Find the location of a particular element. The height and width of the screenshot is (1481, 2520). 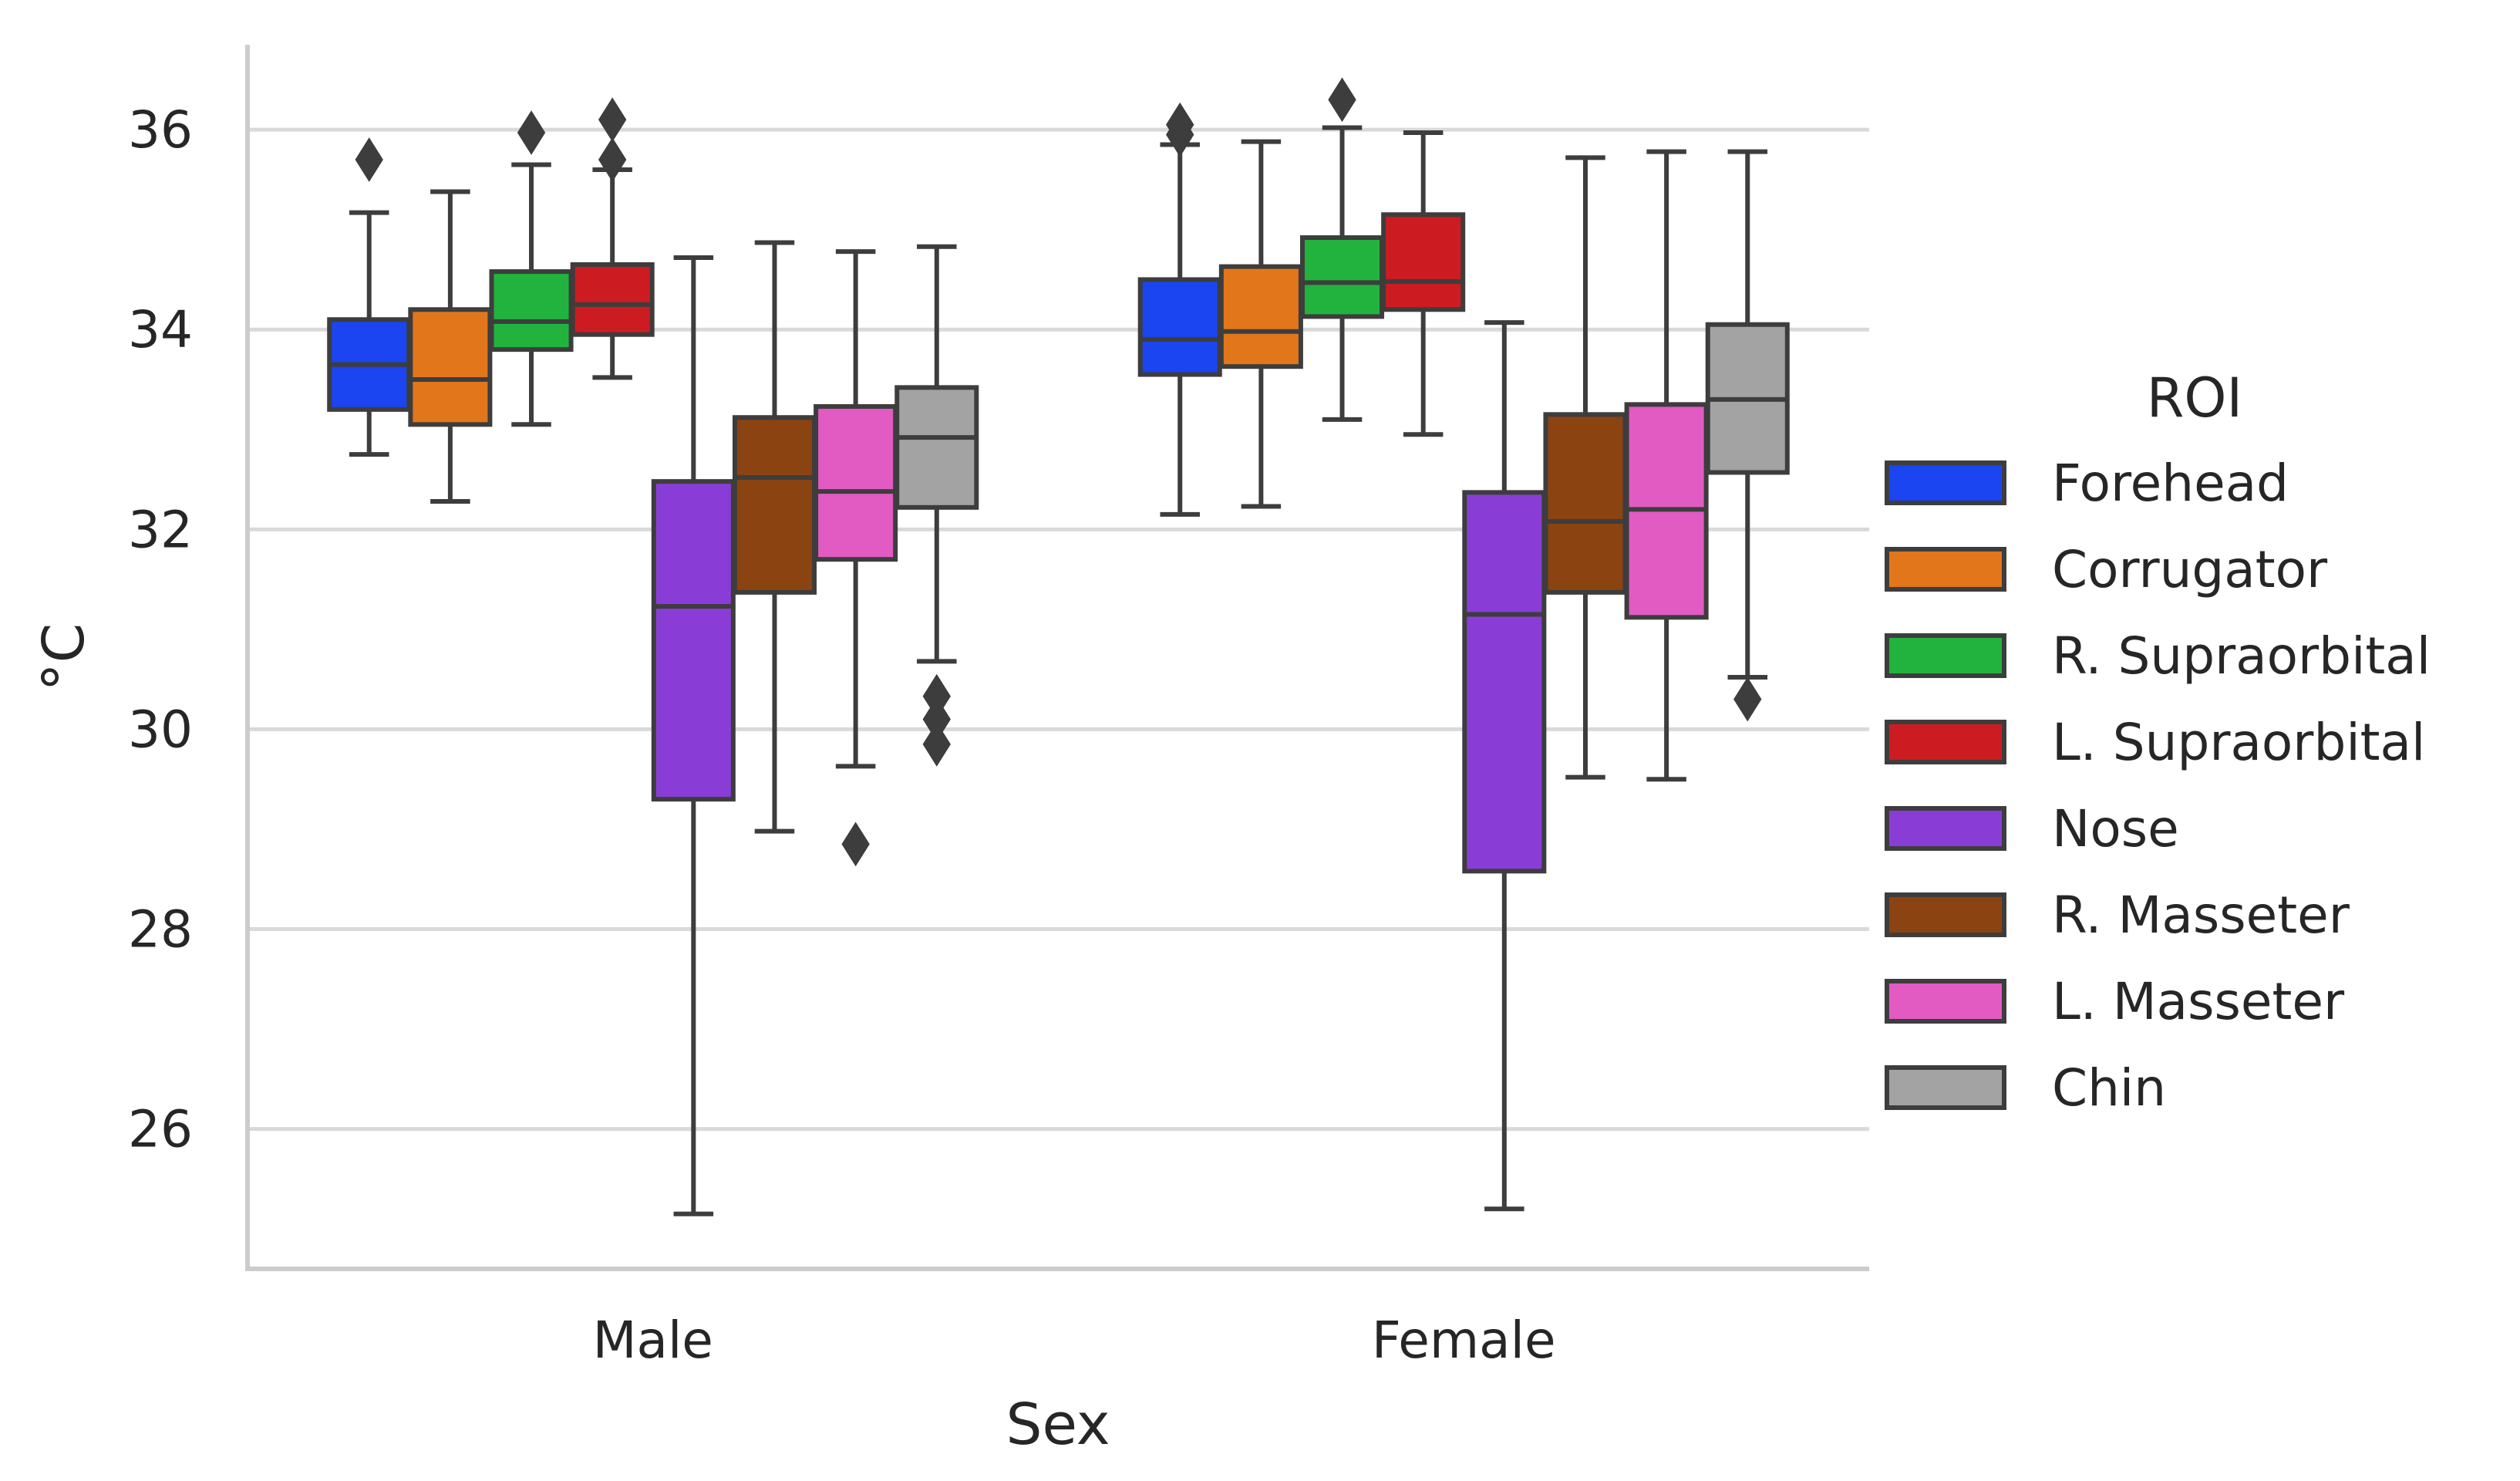

legend-title: ROI is located at coordinates (2195, 398).